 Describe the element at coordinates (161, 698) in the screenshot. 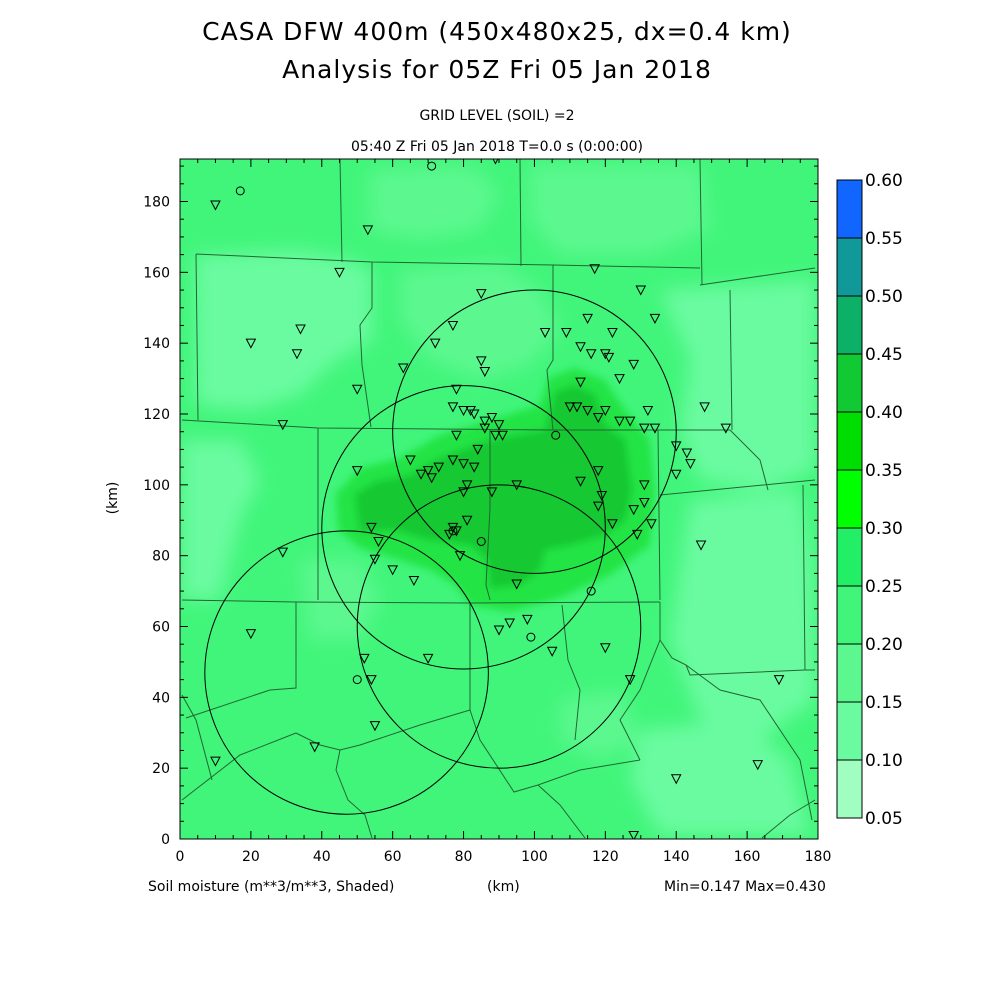

I see `y-tick-label: 40` at that location.